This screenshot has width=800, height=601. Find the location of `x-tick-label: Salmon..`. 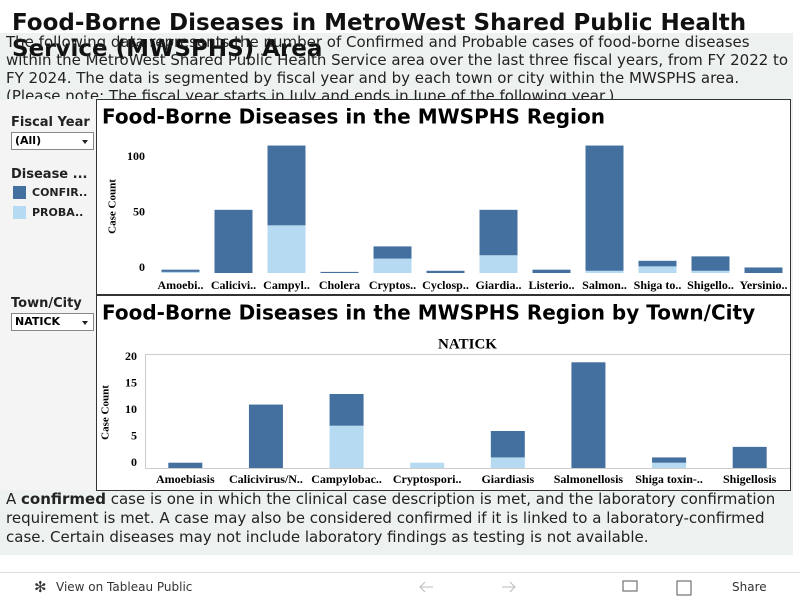

x-tick-label: Salmon.. is located at coordinates (604, 285).